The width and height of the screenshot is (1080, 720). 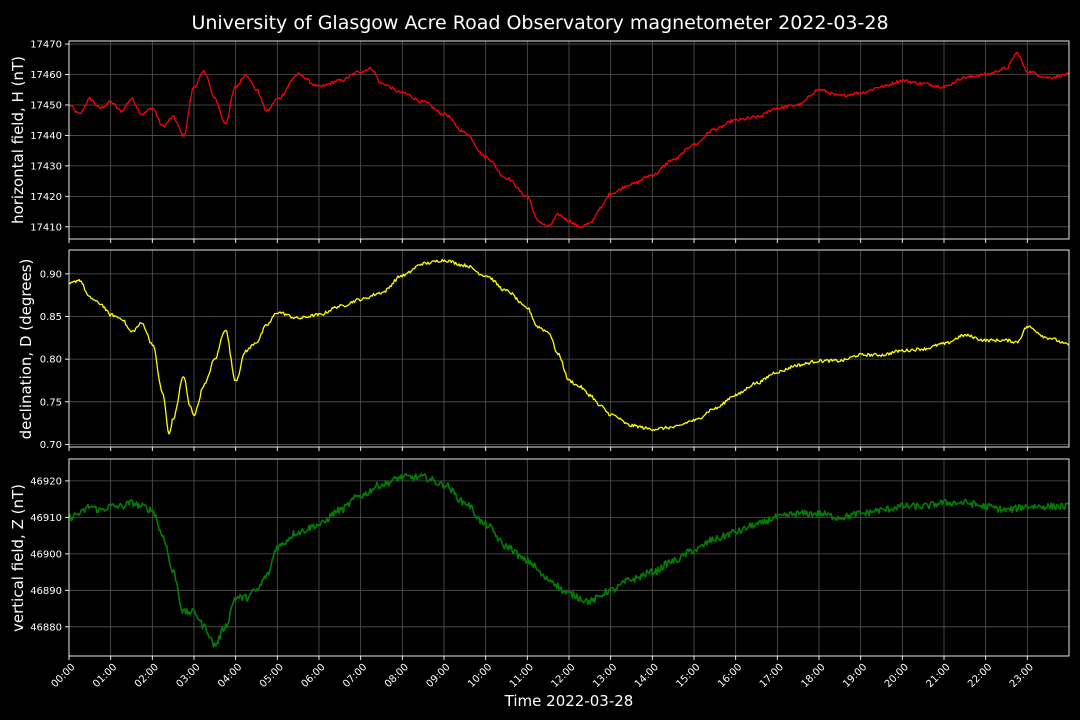 I want to click on x-tick-label: 19:00, so click(x=855, y=676).